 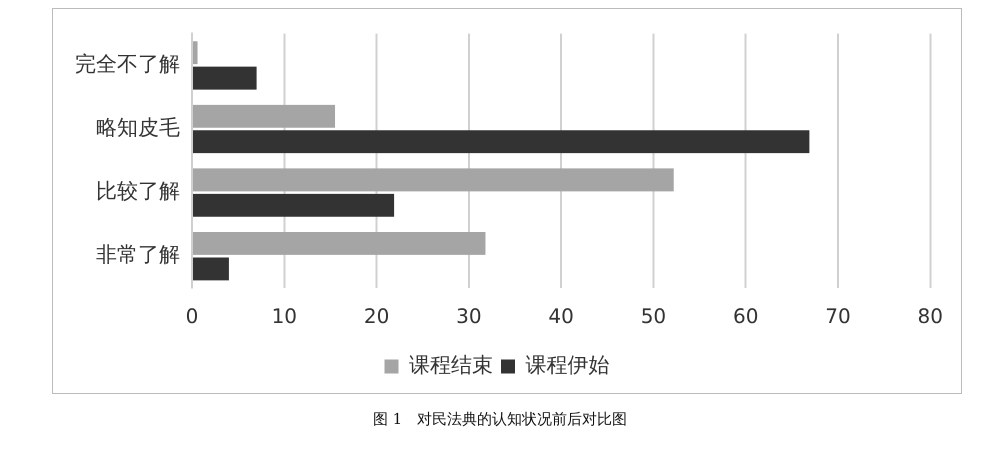 I want to click on x-tick-label: 80, so click(x=930, y=316).